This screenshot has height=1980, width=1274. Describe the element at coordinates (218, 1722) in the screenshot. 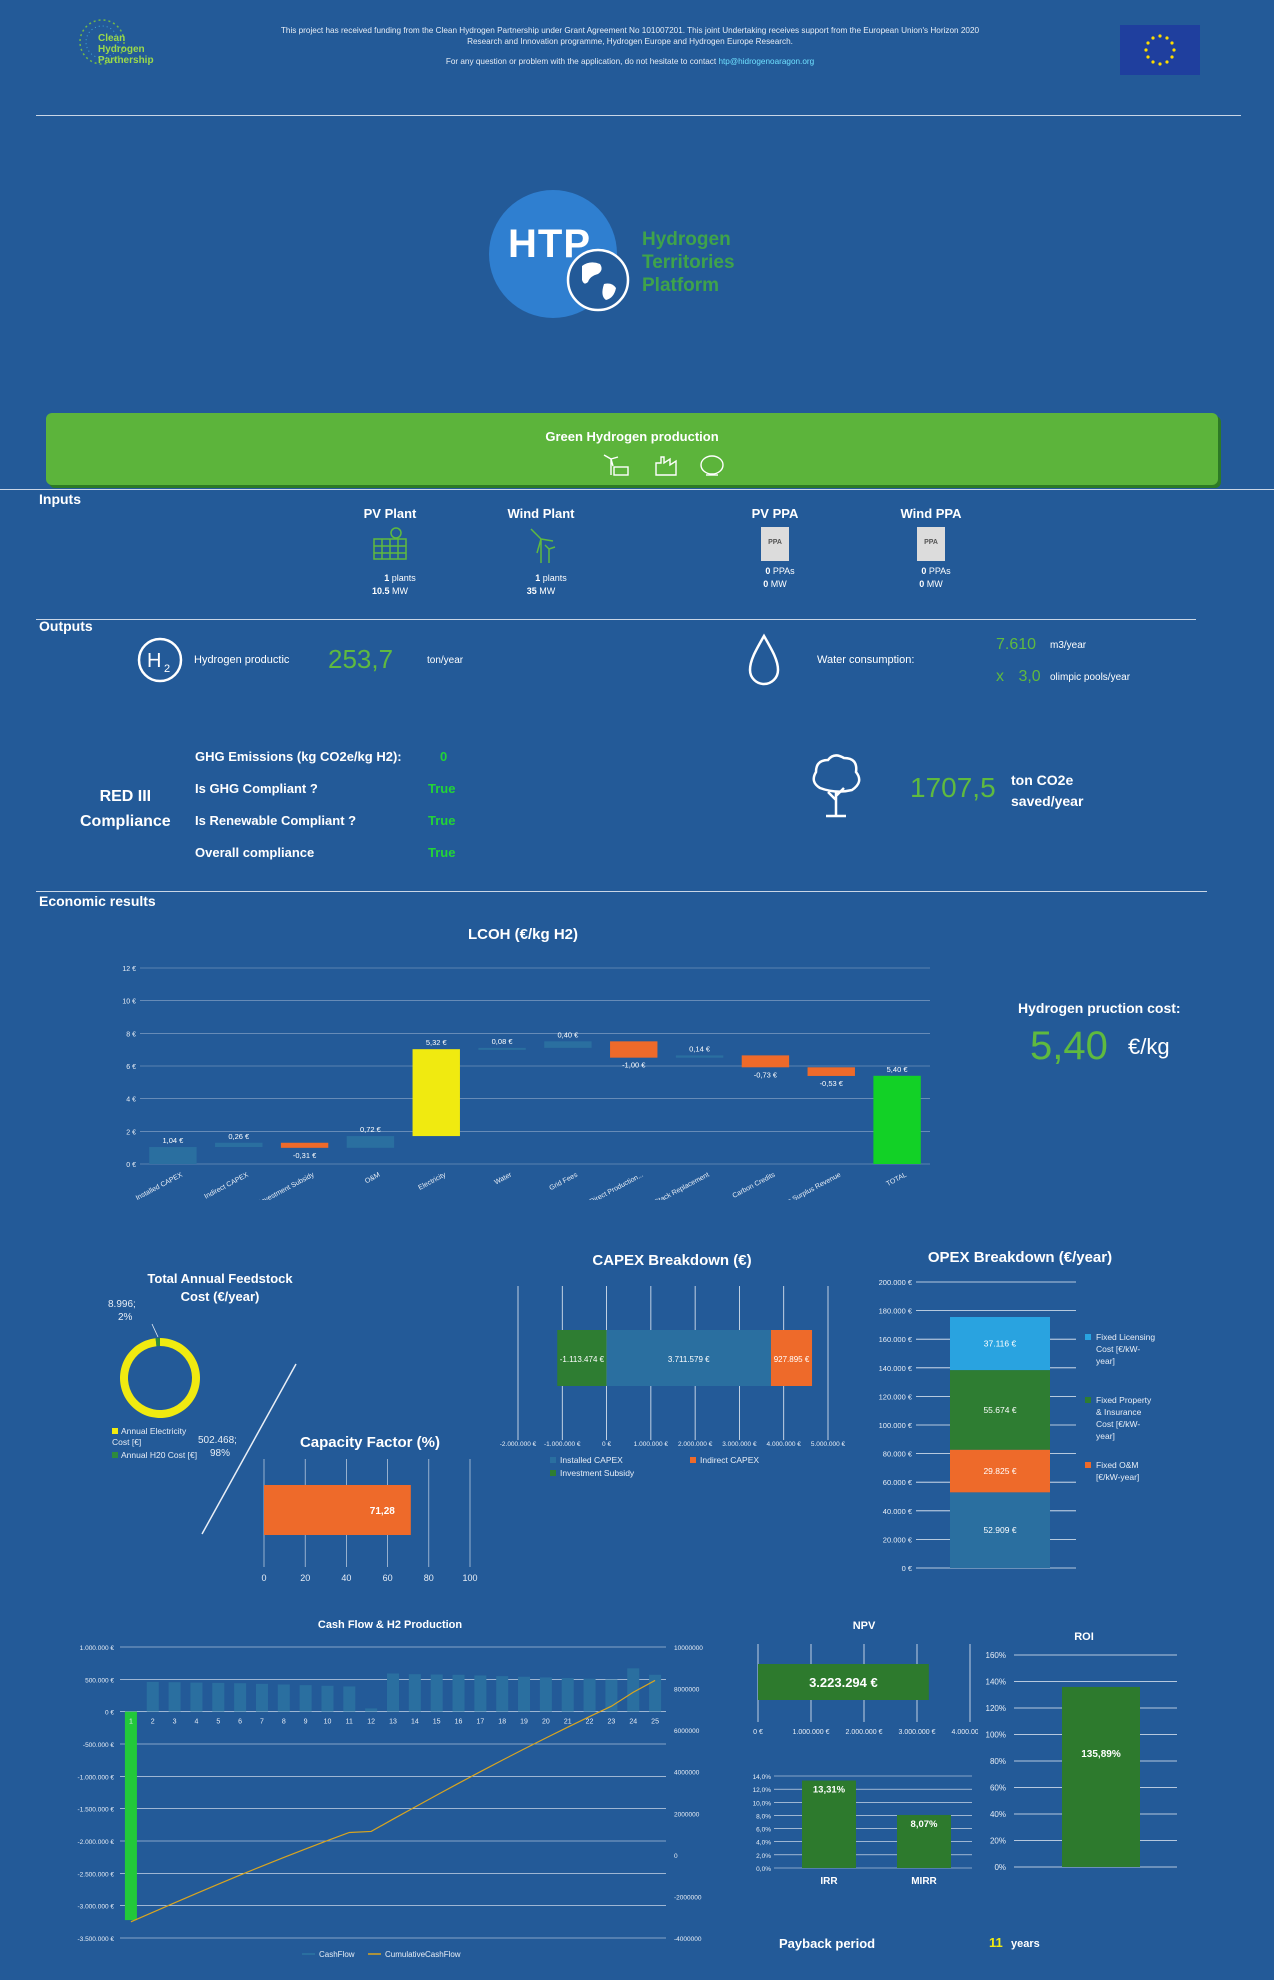

I see `cf-xtick: 5` at that location.